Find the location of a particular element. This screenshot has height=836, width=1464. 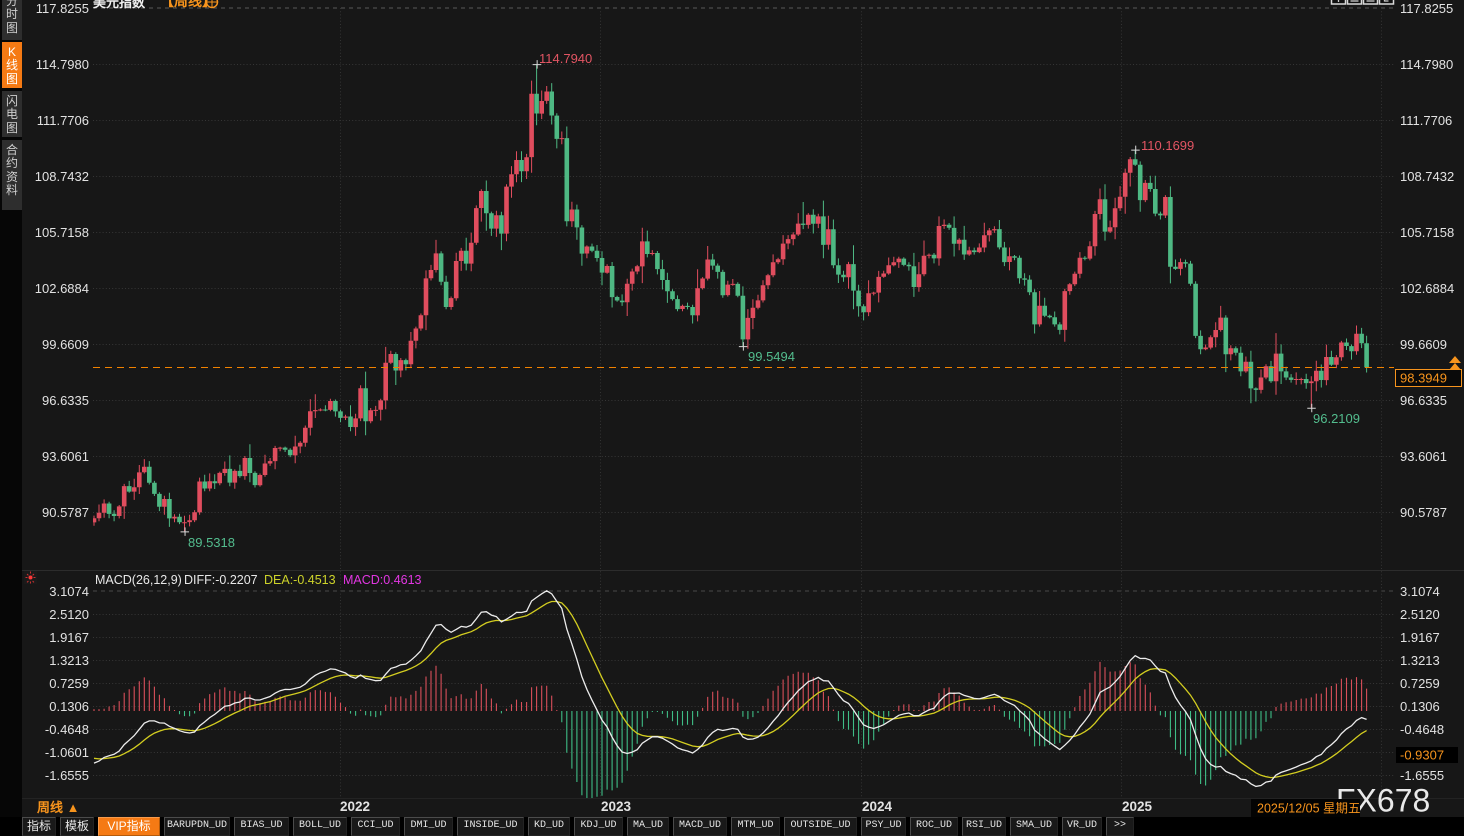

svg-text: MACD(26,12,9) is located at coordinates (138, 580).